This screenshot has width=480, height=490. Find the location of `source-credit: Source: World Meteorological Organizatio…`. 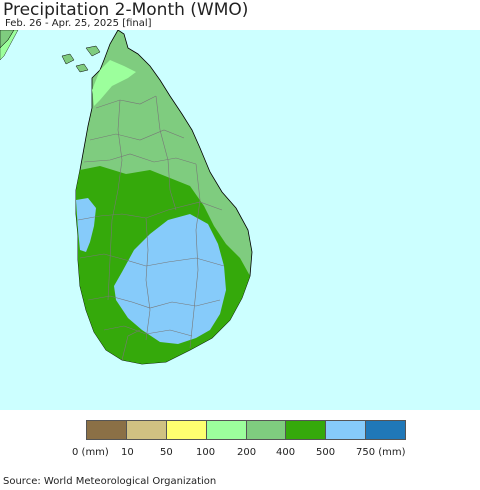

source-credit: Source: World Meteorological Organizatio… is located at coordinates (110, 481).